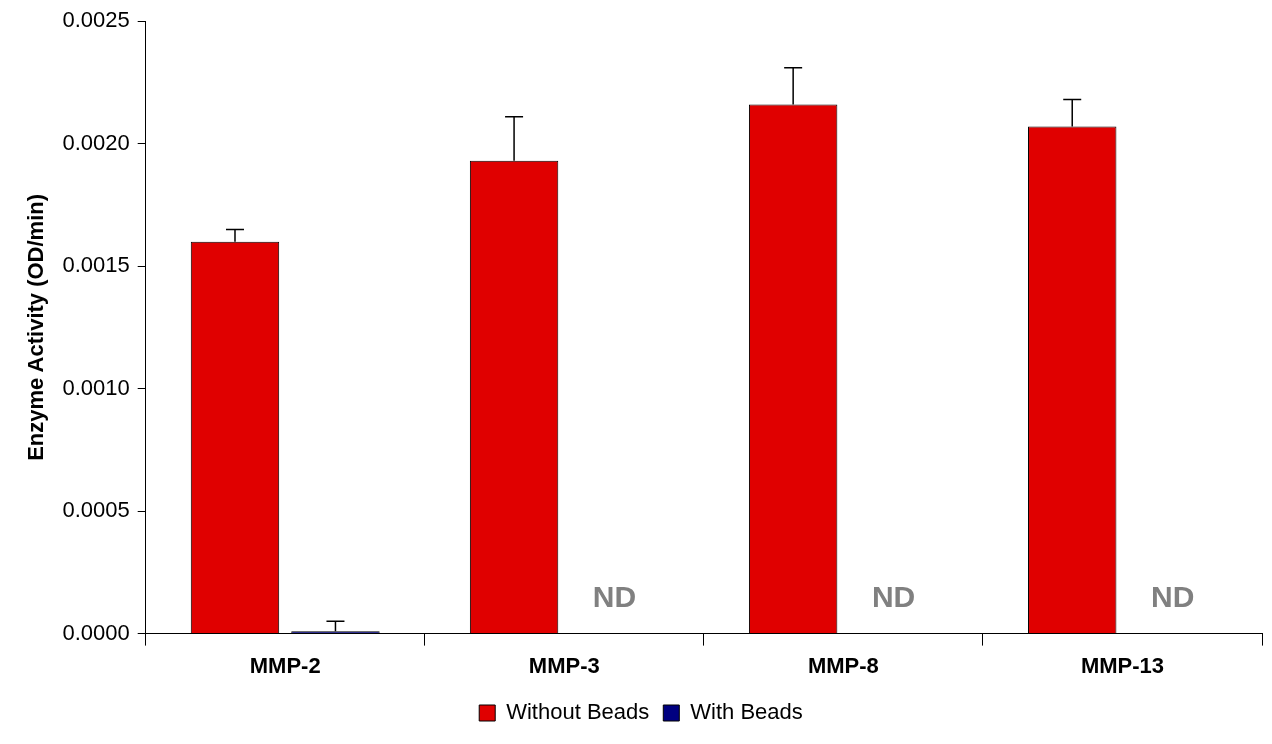 This screenshot has height=744, width=1272. What do you see at coordinates (843, 665) in the screenshot?
I see `x-tick-label: MMP-8` at bounding box center [843, 665].